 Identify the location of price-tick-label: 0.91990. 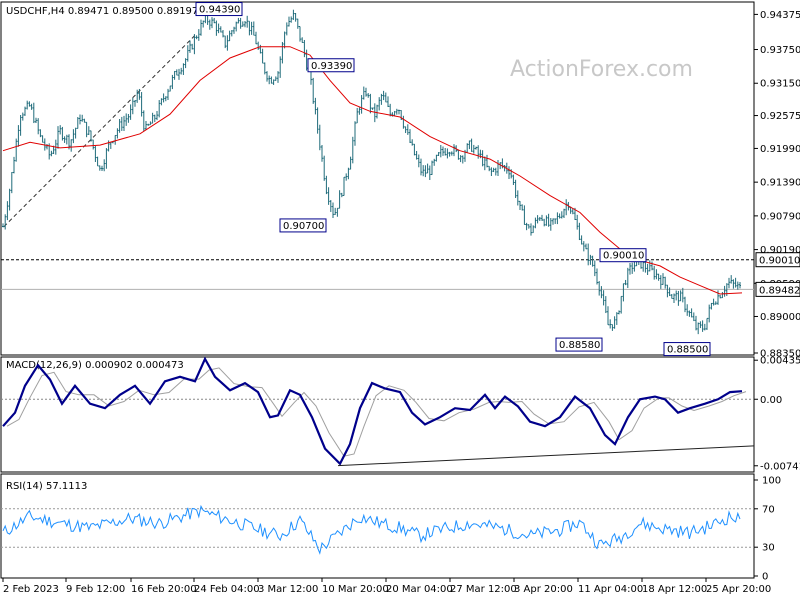
(780, 149).